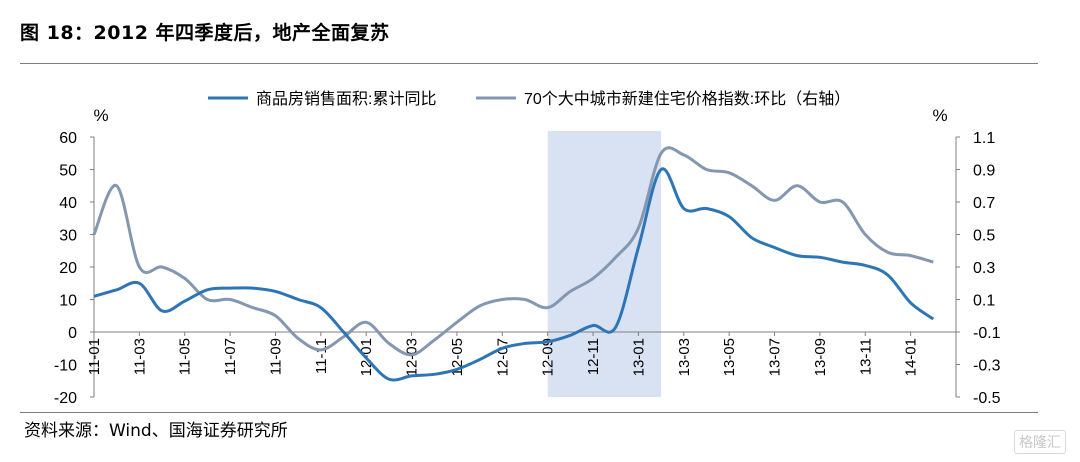 This screenshot has height=462, width=1080. I want to click on x-axis-tick-label: 13-01, so click(638, 357).